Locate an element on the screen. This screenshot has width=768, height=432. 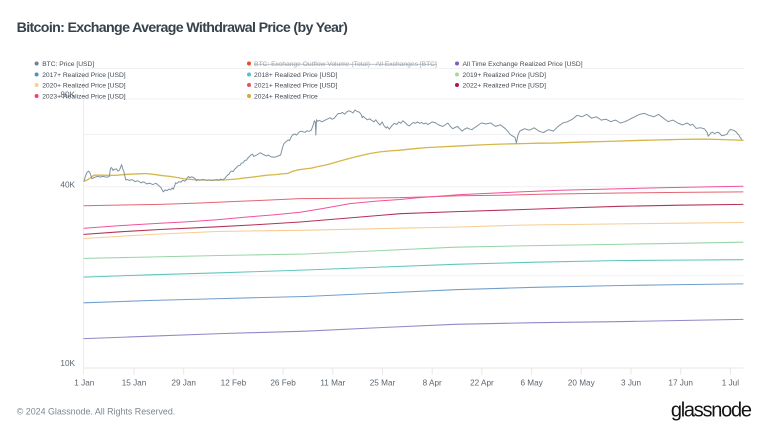
svg-text: 1 Jan is located at coordinates (84, 383).